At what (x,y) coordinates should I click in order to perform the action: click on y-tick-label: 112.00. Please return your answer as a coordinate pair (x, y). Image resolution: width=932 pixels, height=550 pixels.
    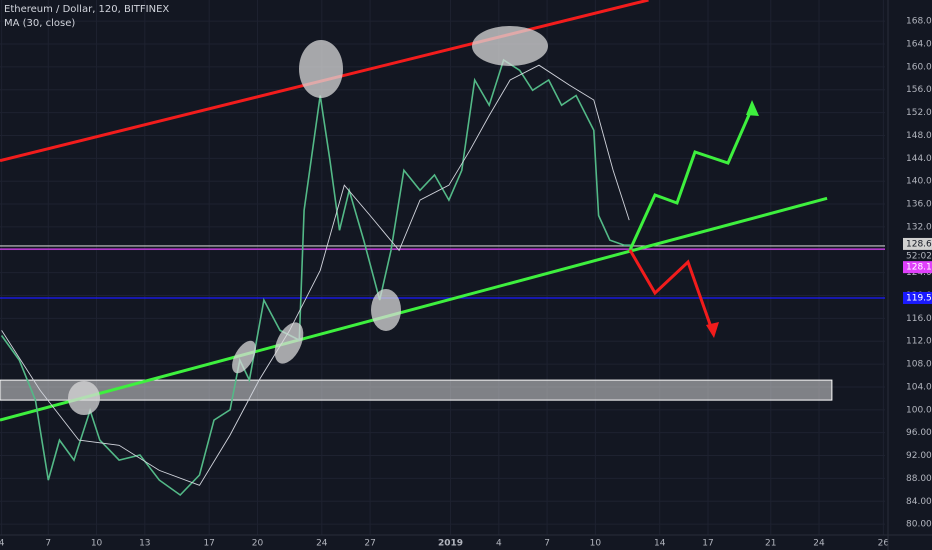
    Looking at the image, I should click on (919, 342).